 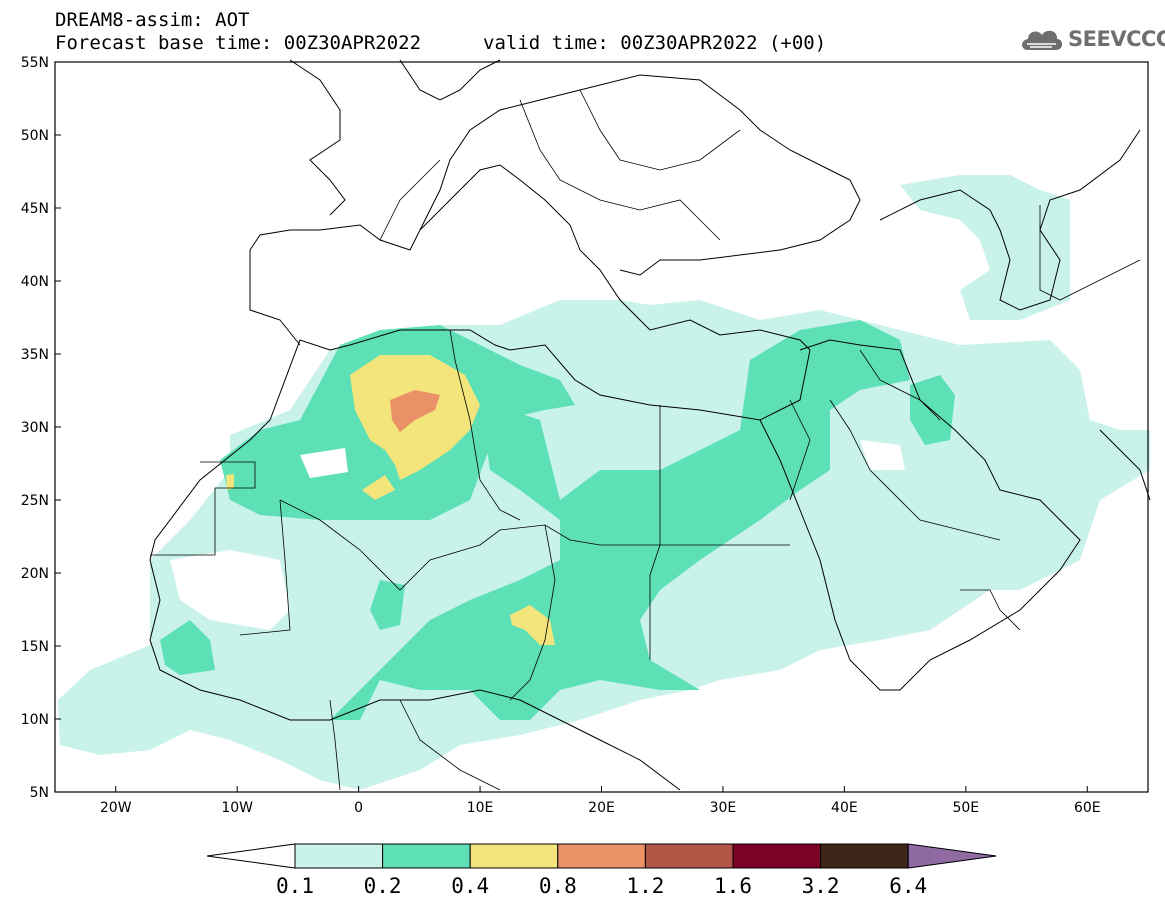 I want to click on seevccc-logo: SEEVCCC, so click(x=1091, y=40).